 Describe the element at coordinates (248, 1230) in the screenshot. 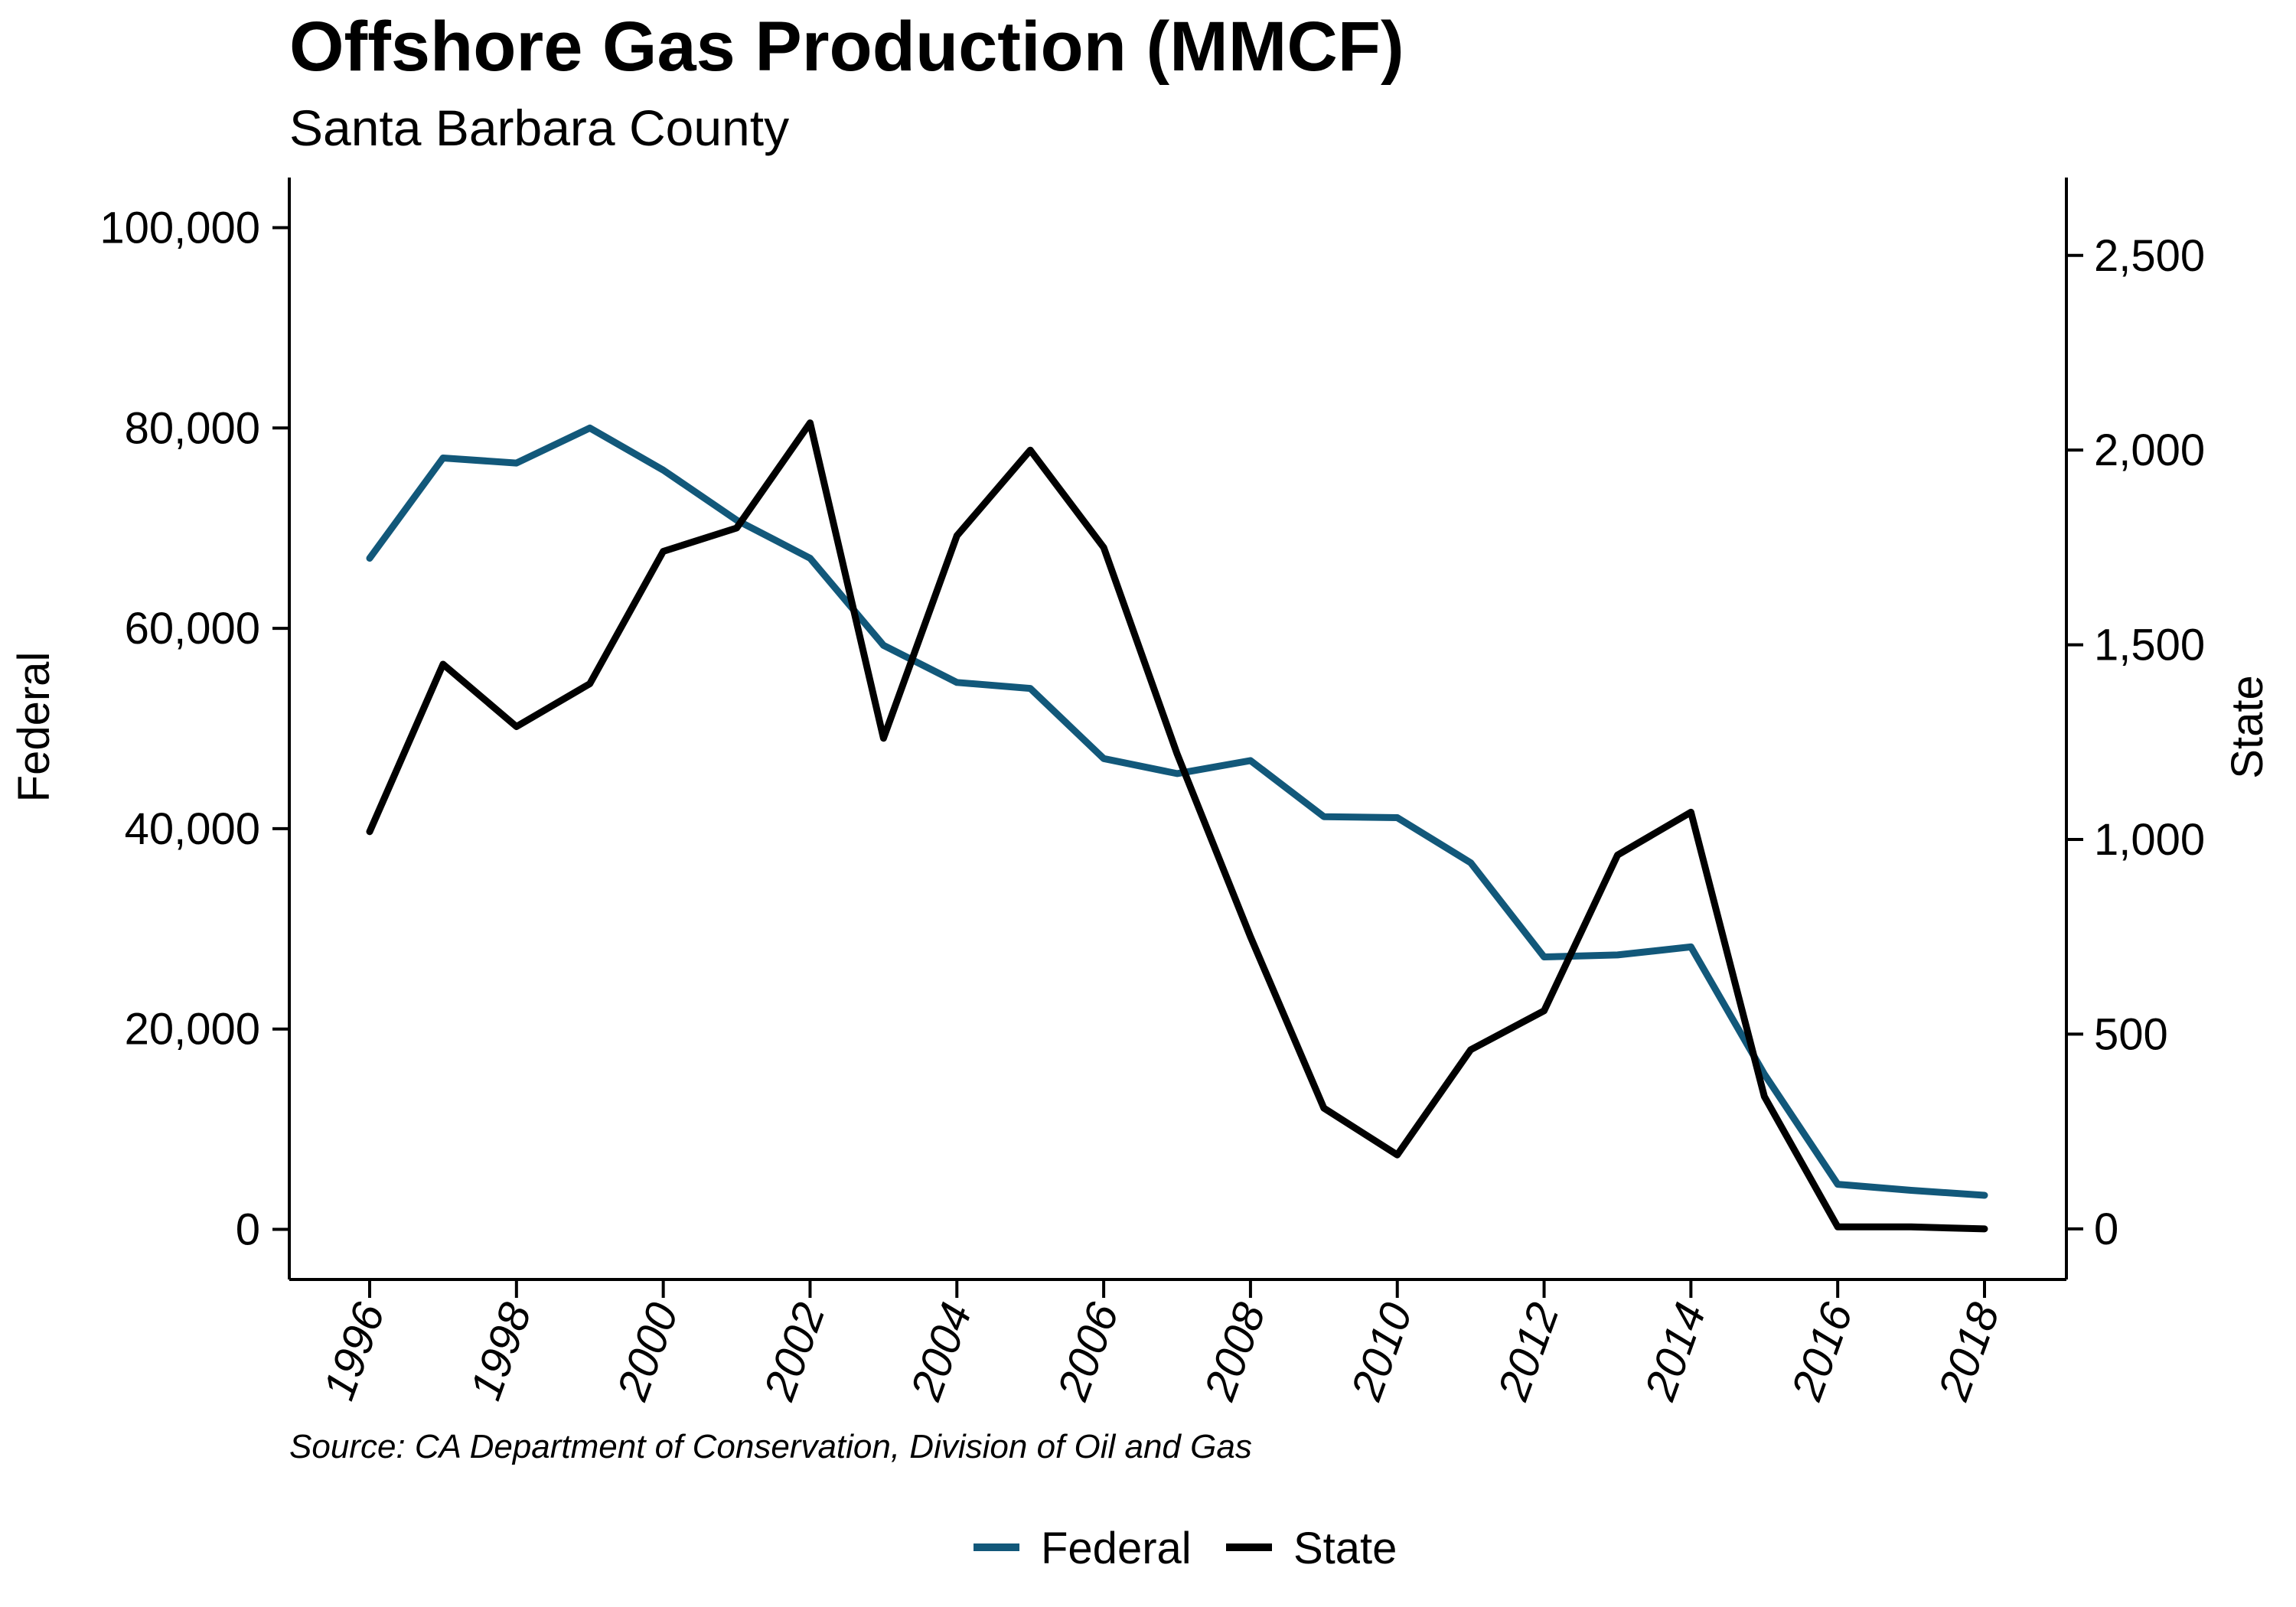

I see `left-tick-label: 0` at that location.